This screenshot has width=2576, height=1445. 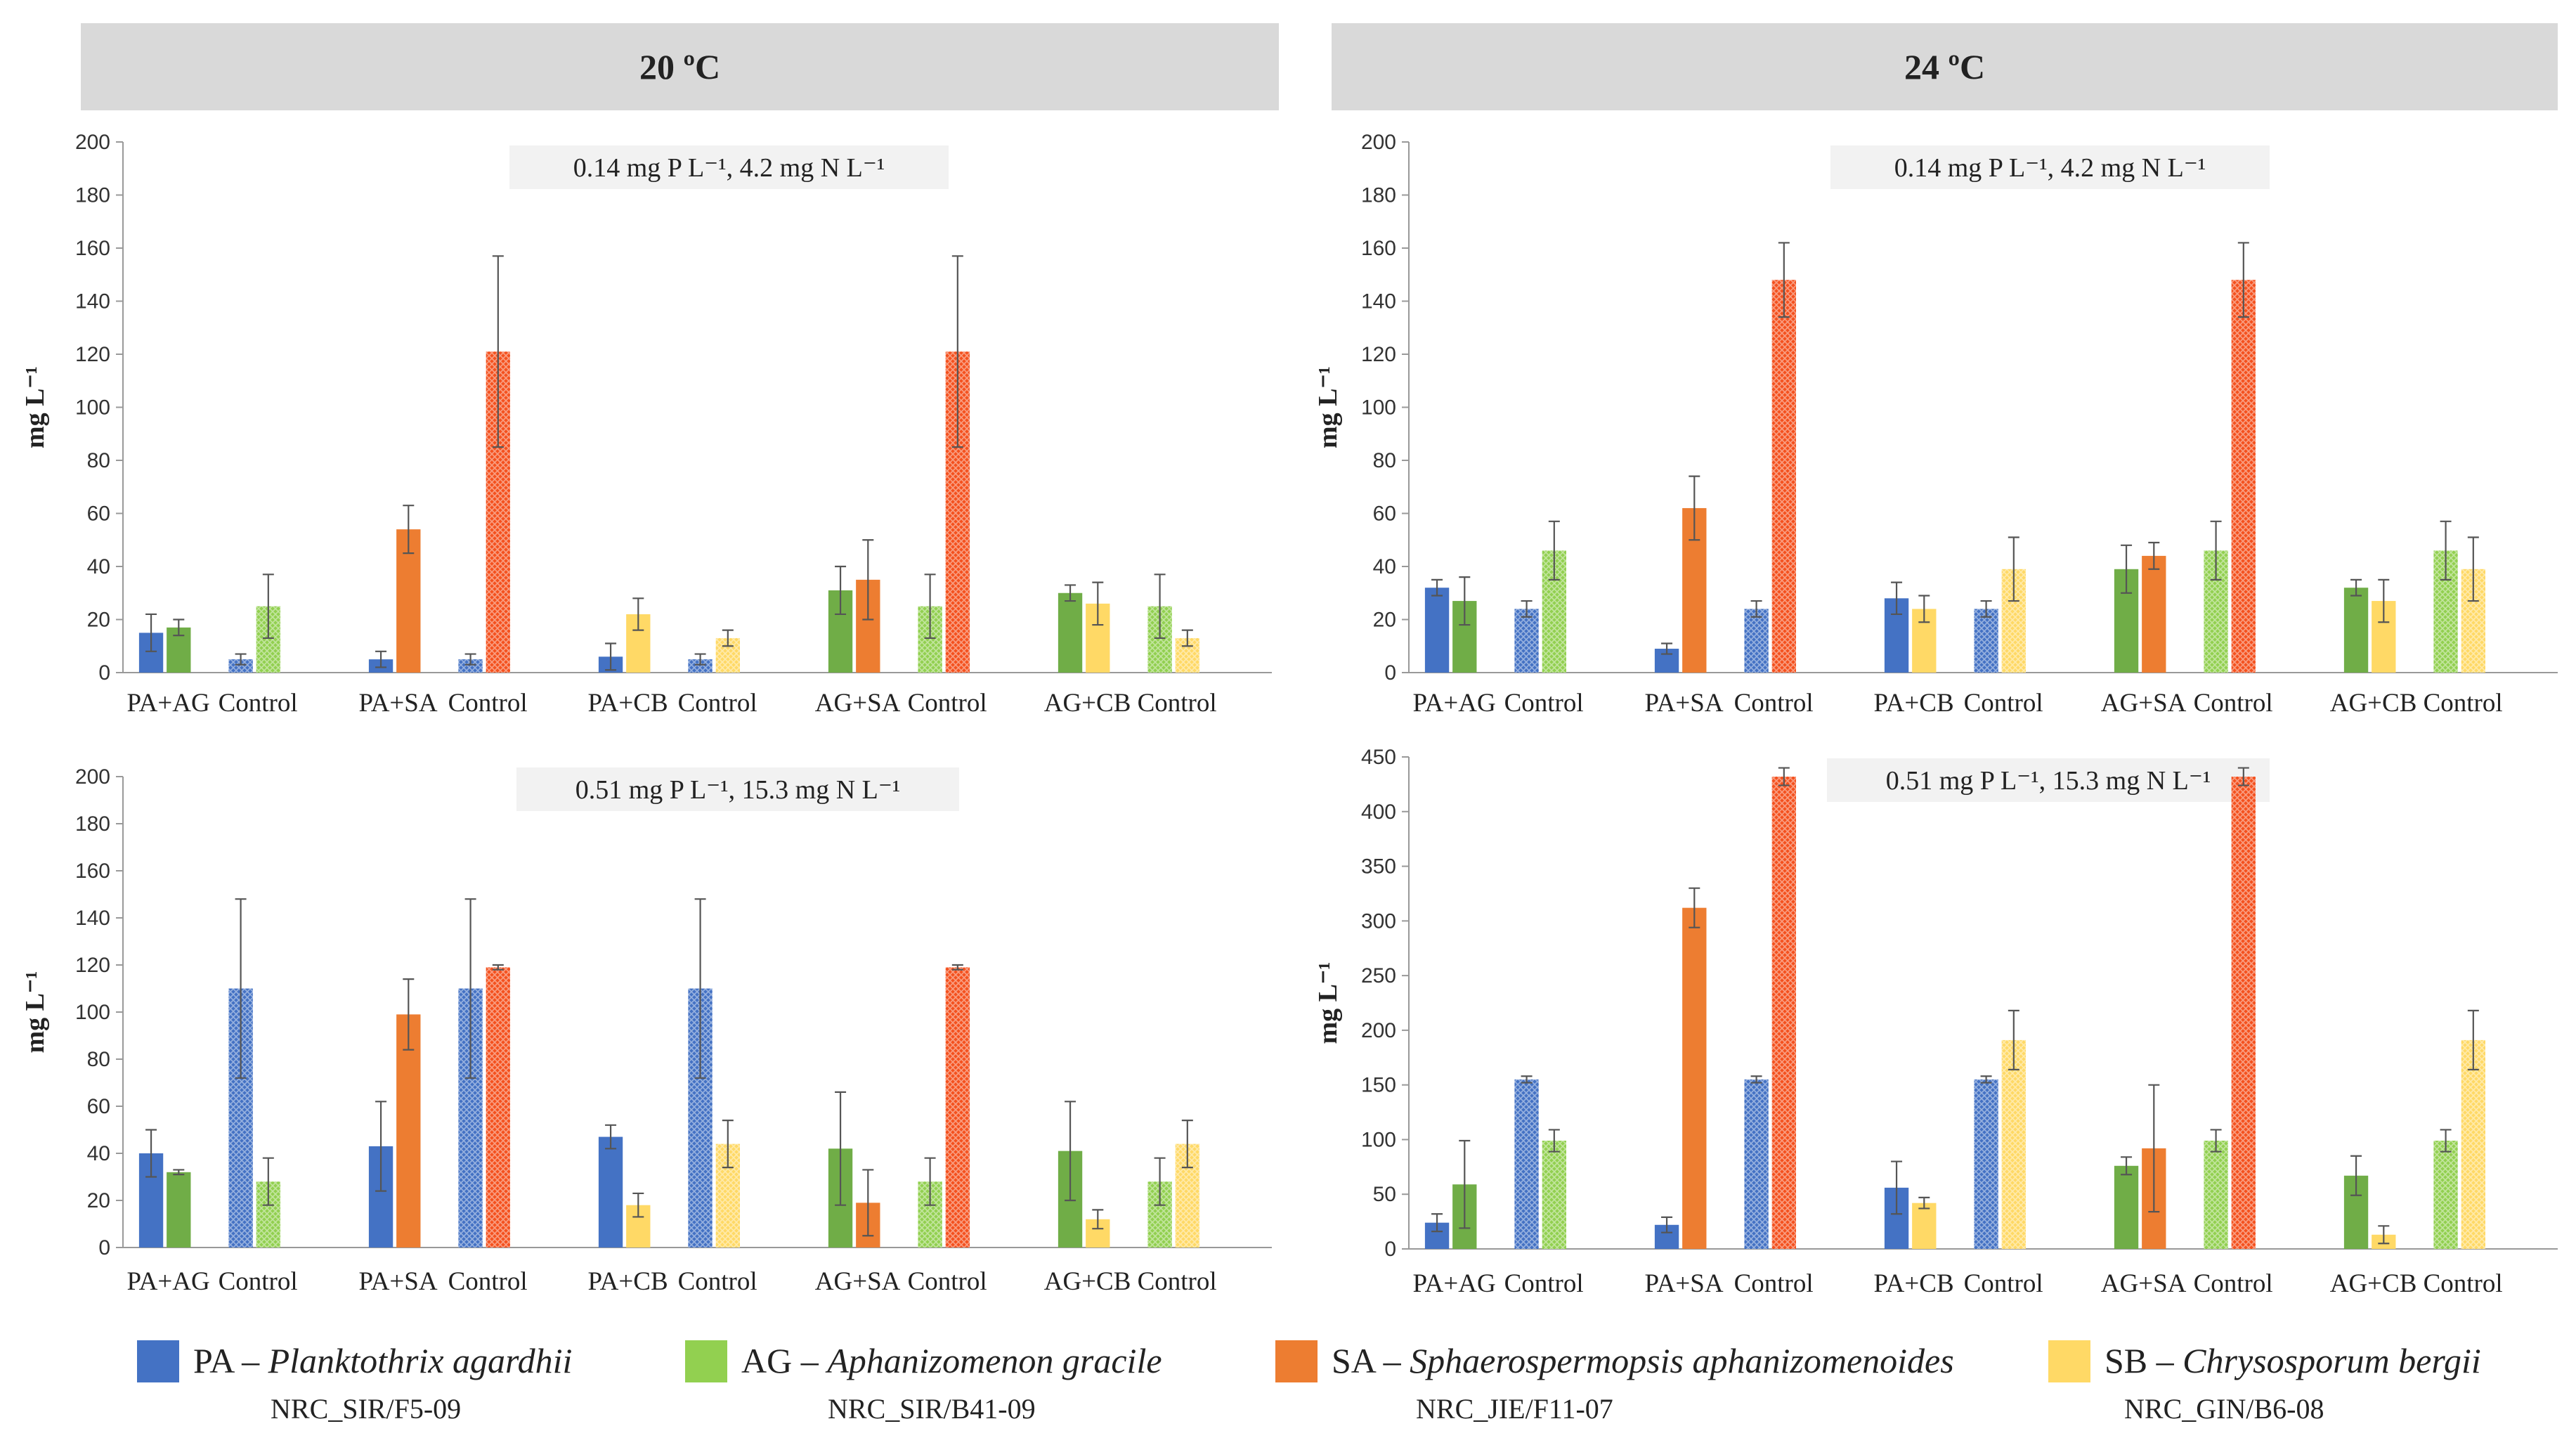 I want to click on bar-sb, so click(x=1924, y=1226).